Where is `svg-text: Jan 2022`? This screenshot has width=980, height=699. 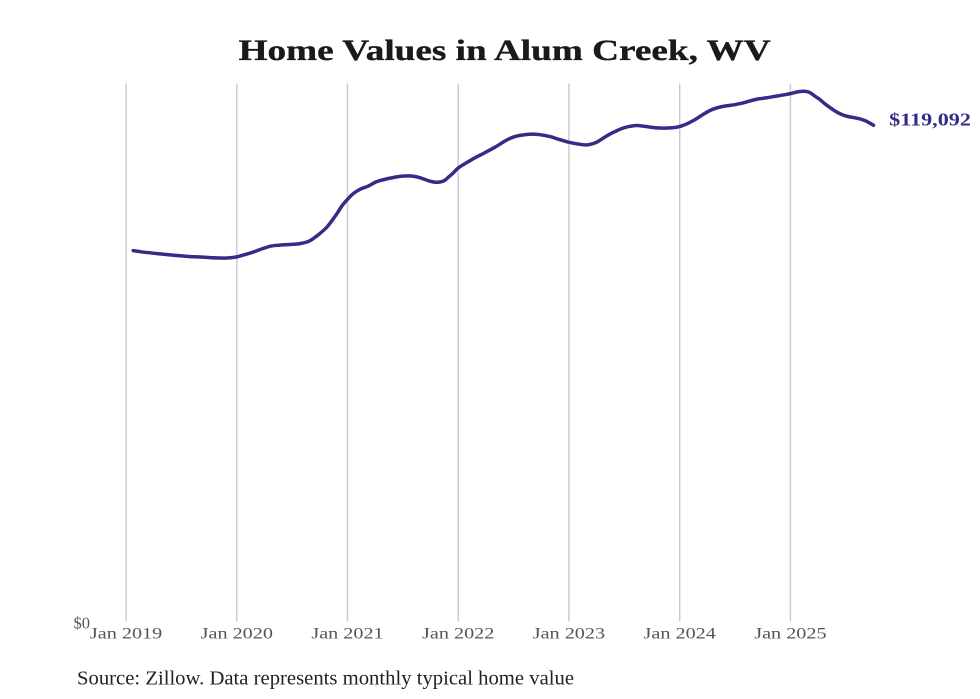 svg-text: Jan 2022 is located at coordinates (458, 634).